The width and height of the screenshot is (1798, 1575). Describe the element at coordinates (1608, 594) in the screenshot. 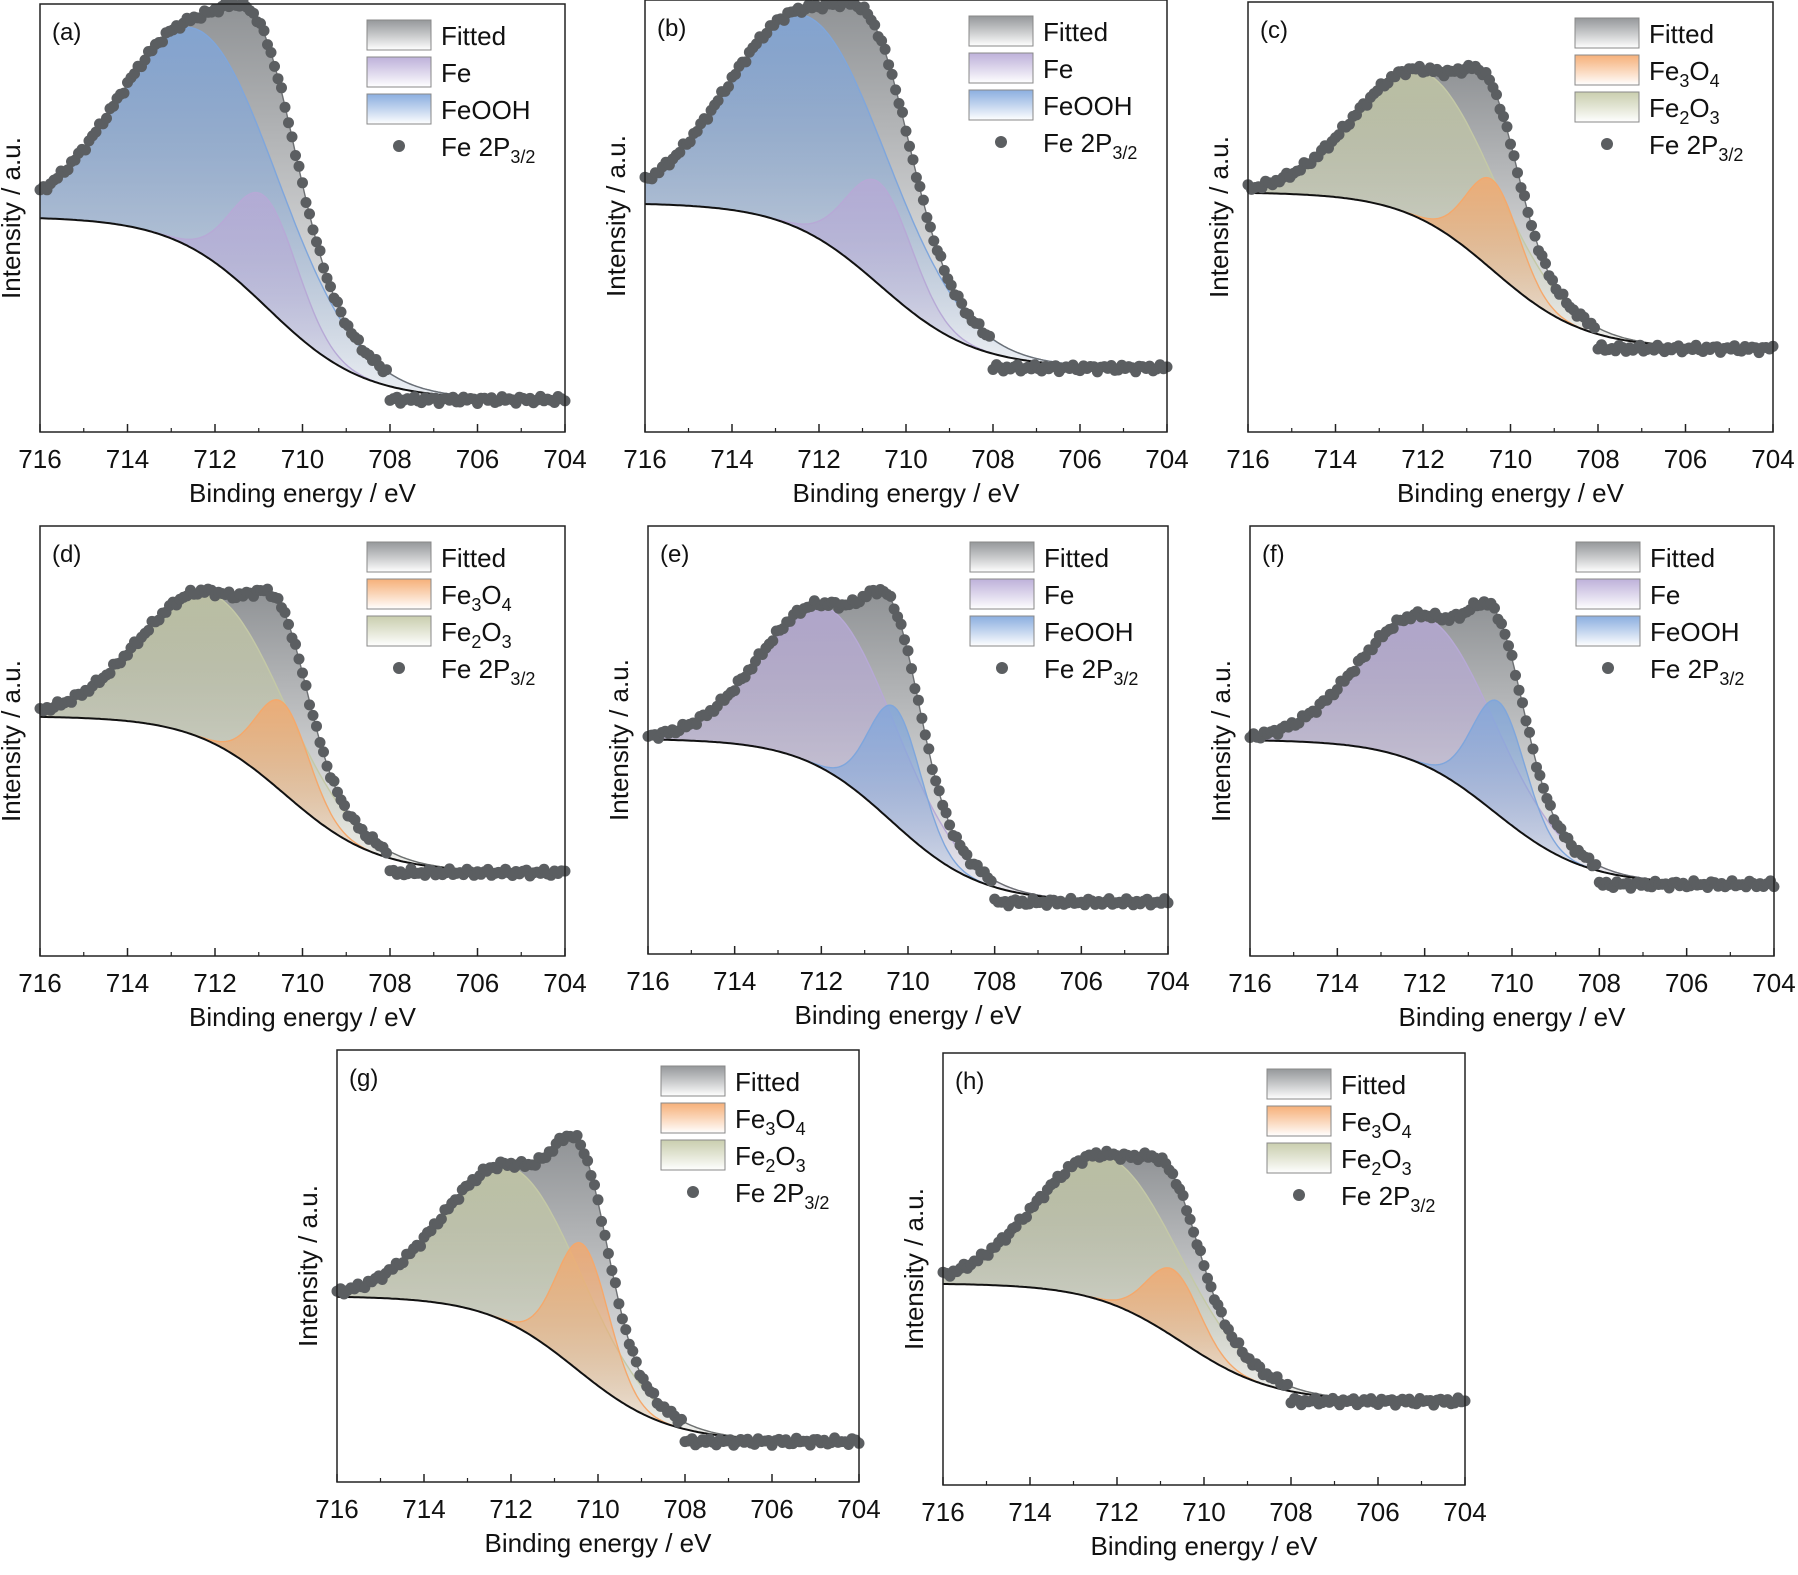

I see `legend-swatch-fe` at that location.